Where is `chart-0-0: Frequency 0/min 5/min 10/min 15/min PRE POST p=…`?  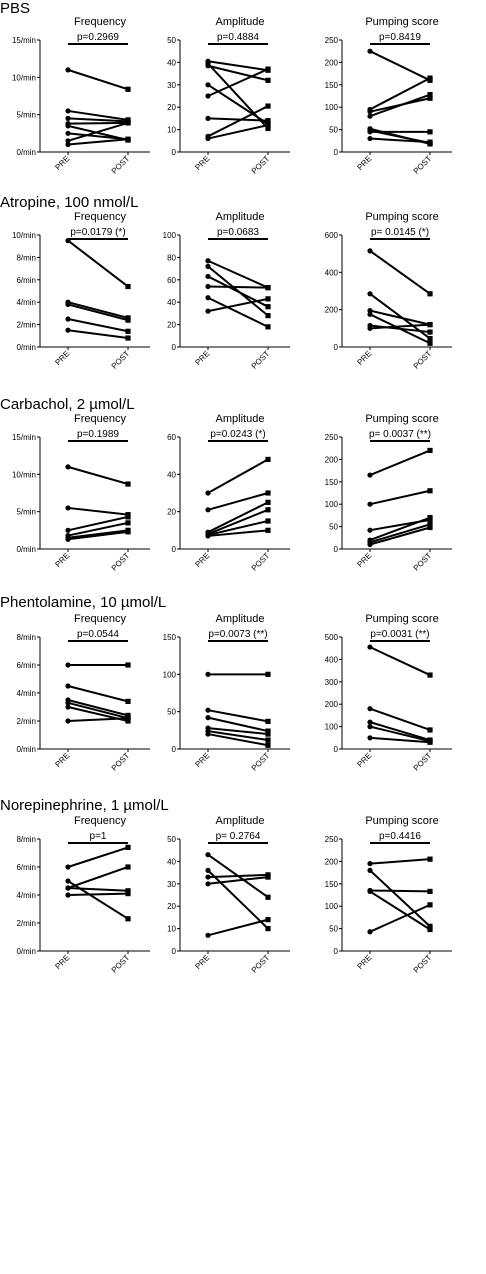
chart-0-0: Frequency 0/min 5/min 10/min 15/min PRE POST p=… is located at coordinates (81, 96).